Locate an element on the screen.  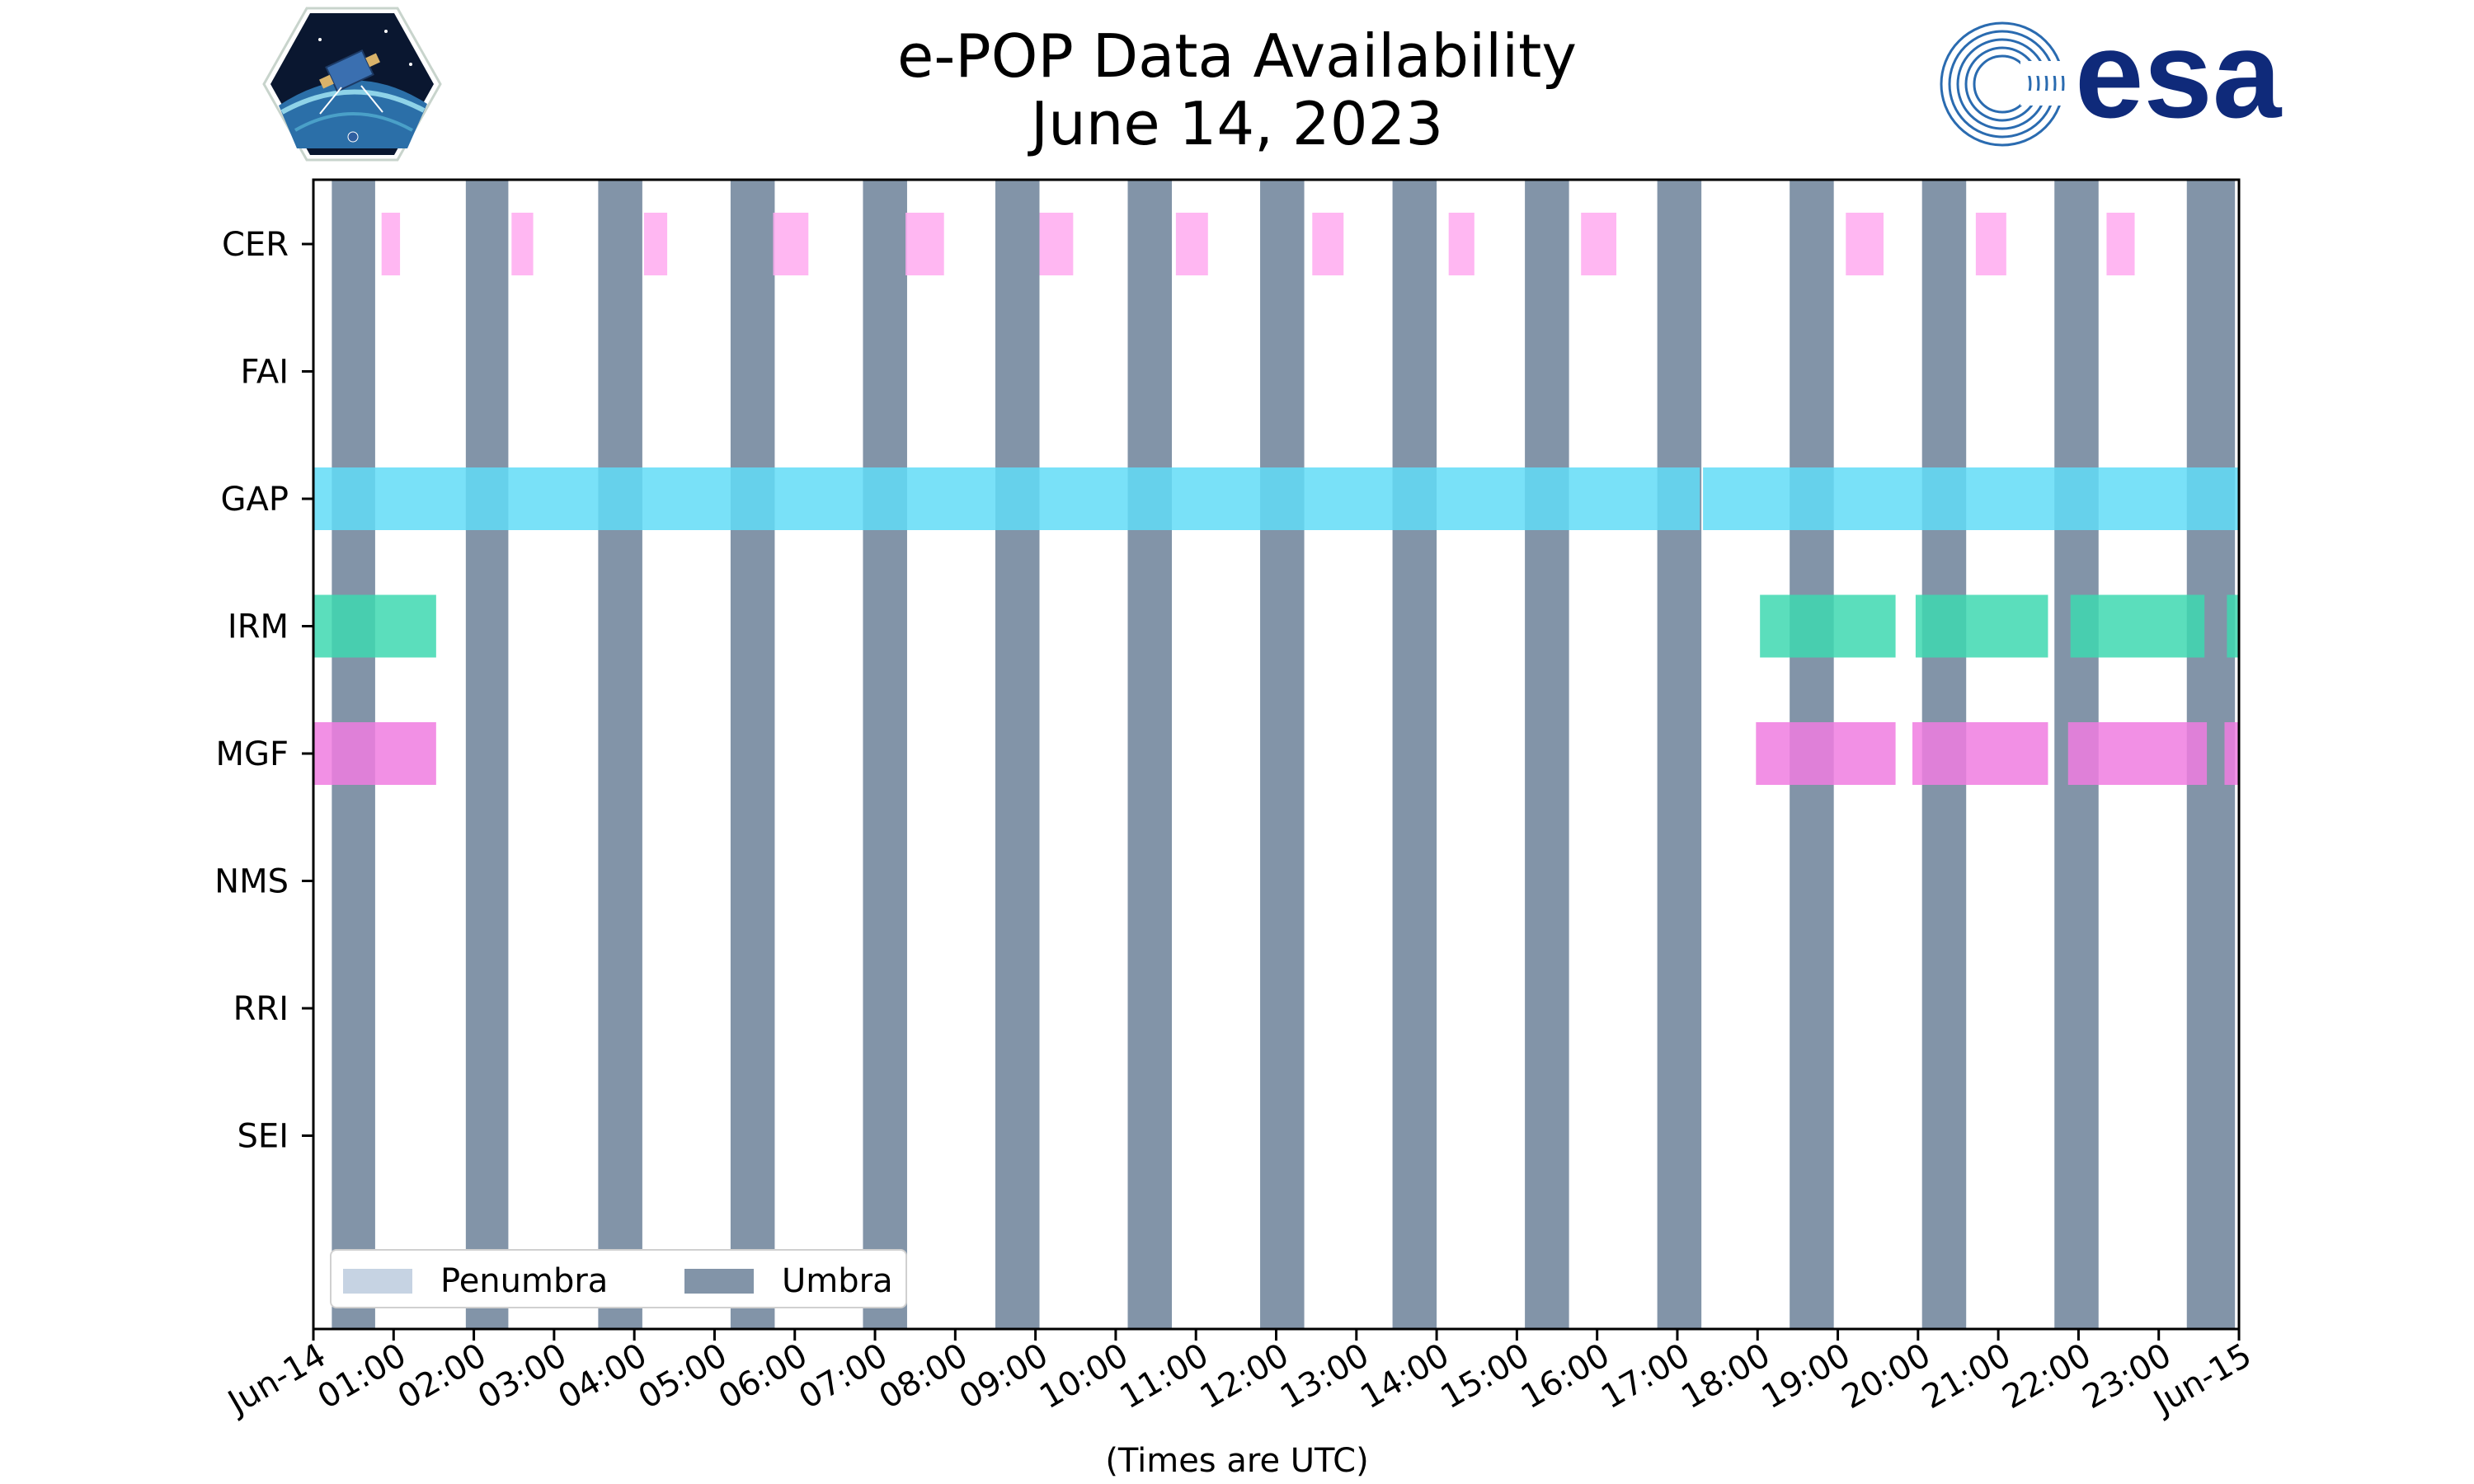
legend-label-umbra: Umbra is located at coordinates (837, 1281).